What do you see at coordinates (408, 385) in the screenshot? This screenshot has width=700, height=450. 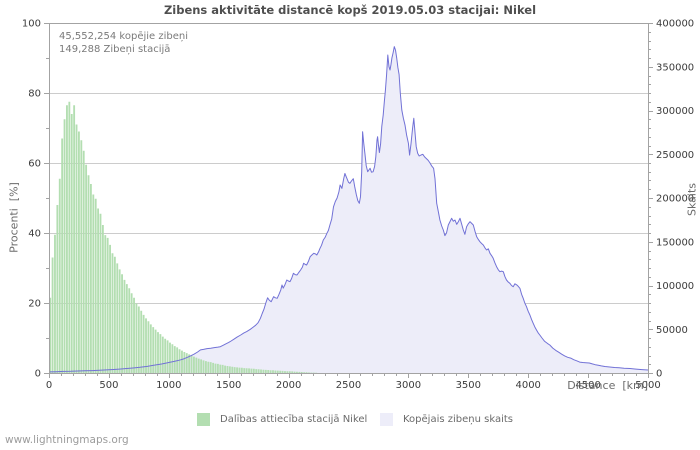 I see `tick-label: 3000` at bounding box center [408, 385].